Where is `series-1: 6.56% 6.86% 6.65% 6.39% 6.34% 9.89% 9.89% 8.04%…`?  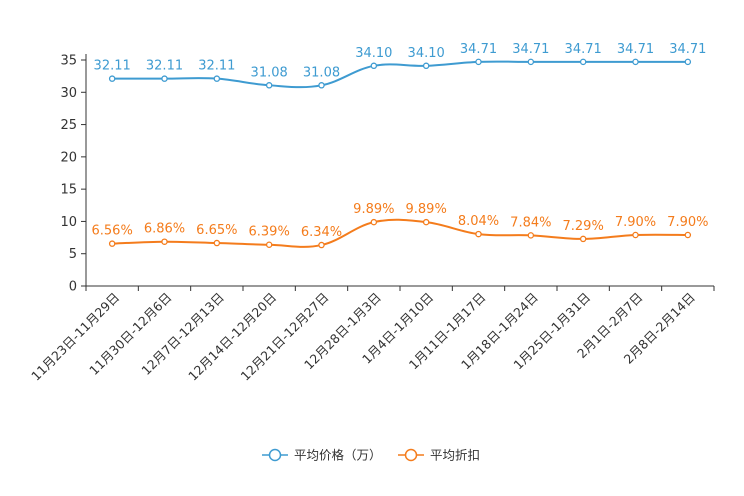 series-1: 6.56% 6.86% 6.65% 6.39% 6.34% 9.89% 9.89% 8.04%… is located at coordinates (400, 225).